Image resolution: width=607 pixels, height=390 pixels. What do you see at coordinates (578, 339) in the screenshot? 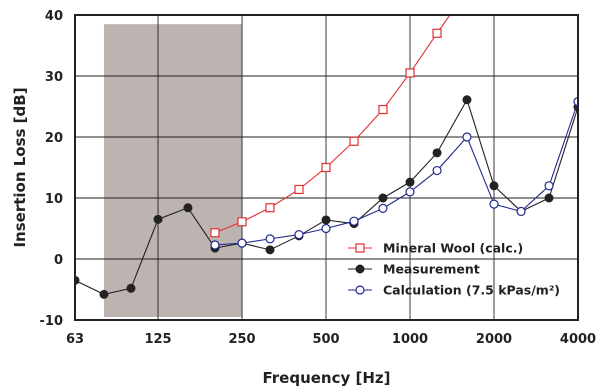
I see `x-tick-label: 4000` at bounding box center [578, 339].